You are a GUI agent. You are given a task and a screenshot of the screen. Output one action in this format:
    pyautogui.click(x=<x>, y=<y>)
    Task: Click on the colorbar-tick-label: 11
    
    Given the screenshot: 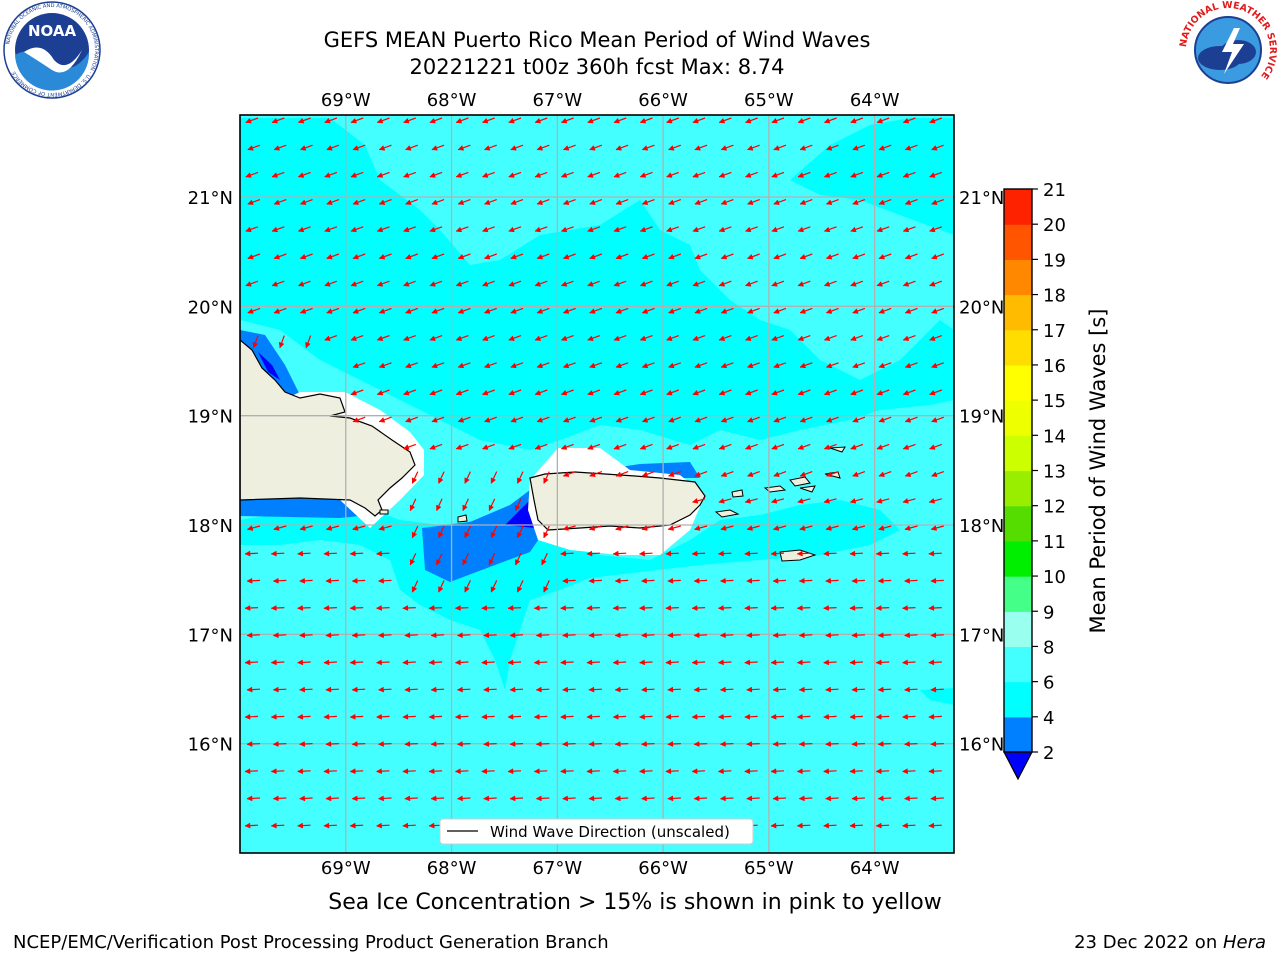 What is the action you would take?
    pyautogui.click(x=1054, y=542)
    